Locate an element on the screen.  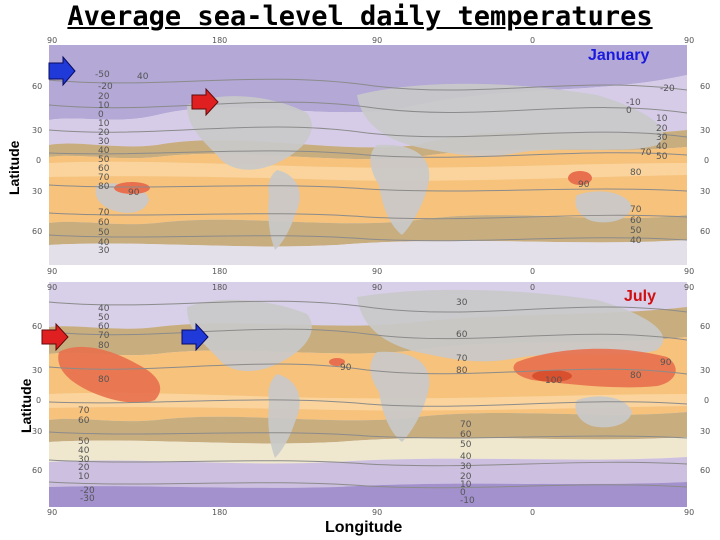
light-band-equator is located at coordinates (368, 401).